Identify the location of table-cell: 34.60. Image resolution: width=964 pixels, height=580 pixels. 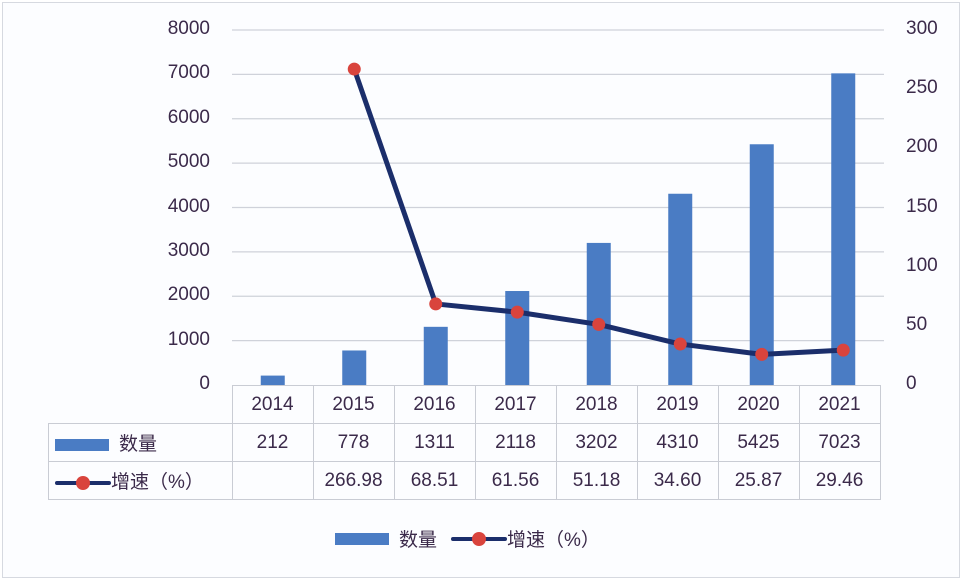
(677, 480).